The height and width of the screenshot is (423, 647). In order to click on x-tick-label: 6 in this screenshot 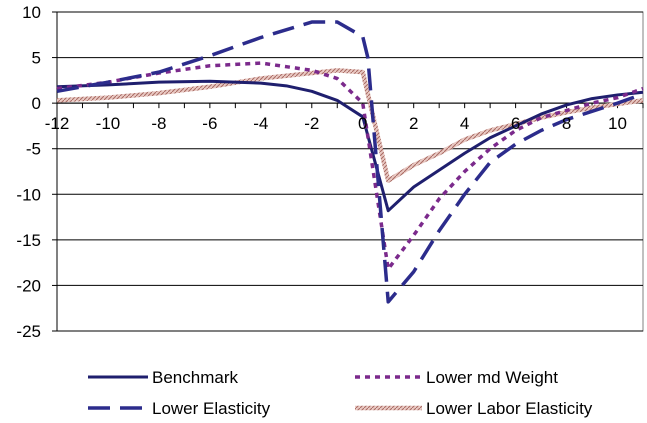, I will do `click(515, 123)`.